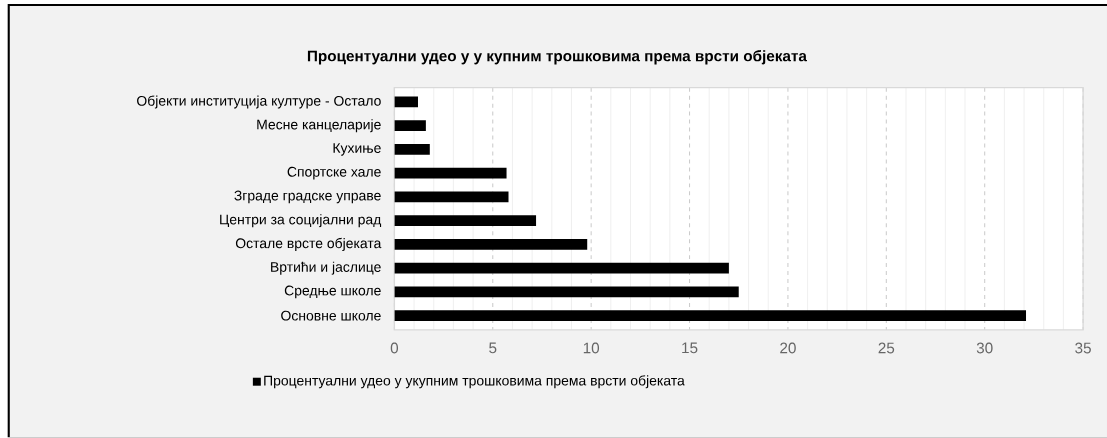  I want to click on x-tick-label: 15, so click(690, 348).